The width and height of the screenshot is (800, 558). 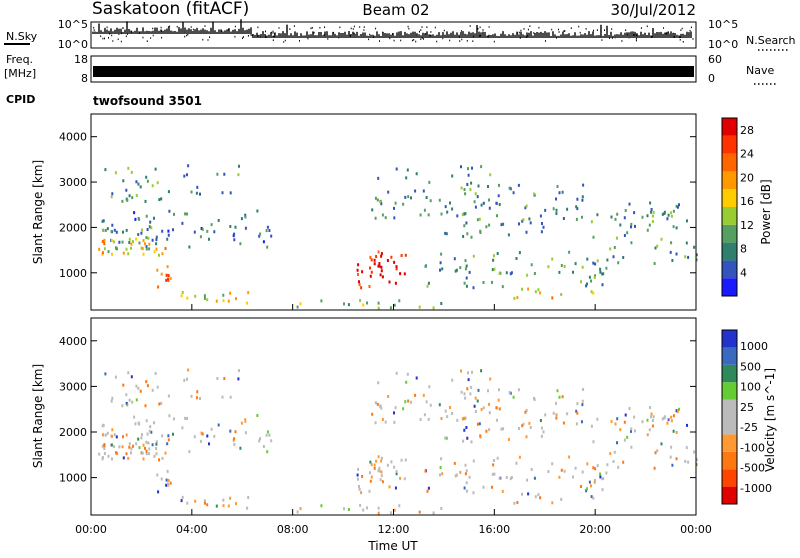 I want to click on velocity-colorbar-tick-label: -1000, so click(x=756, y=488).